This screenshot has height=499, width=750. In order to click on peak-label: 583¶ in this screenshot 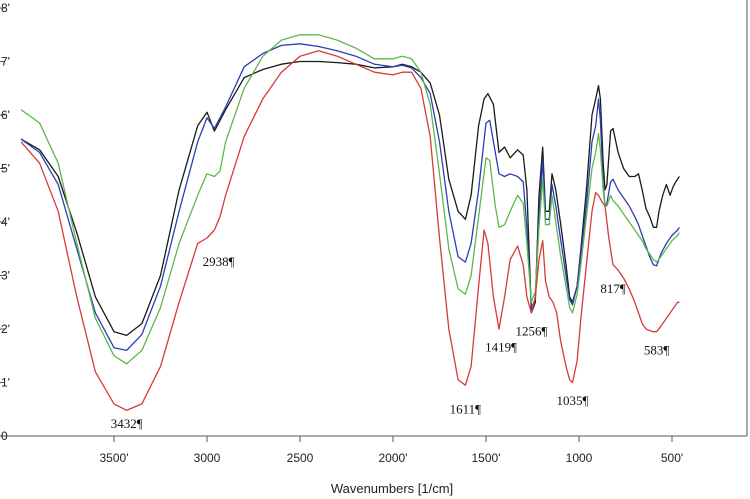, I will do `click(657, 349)`.